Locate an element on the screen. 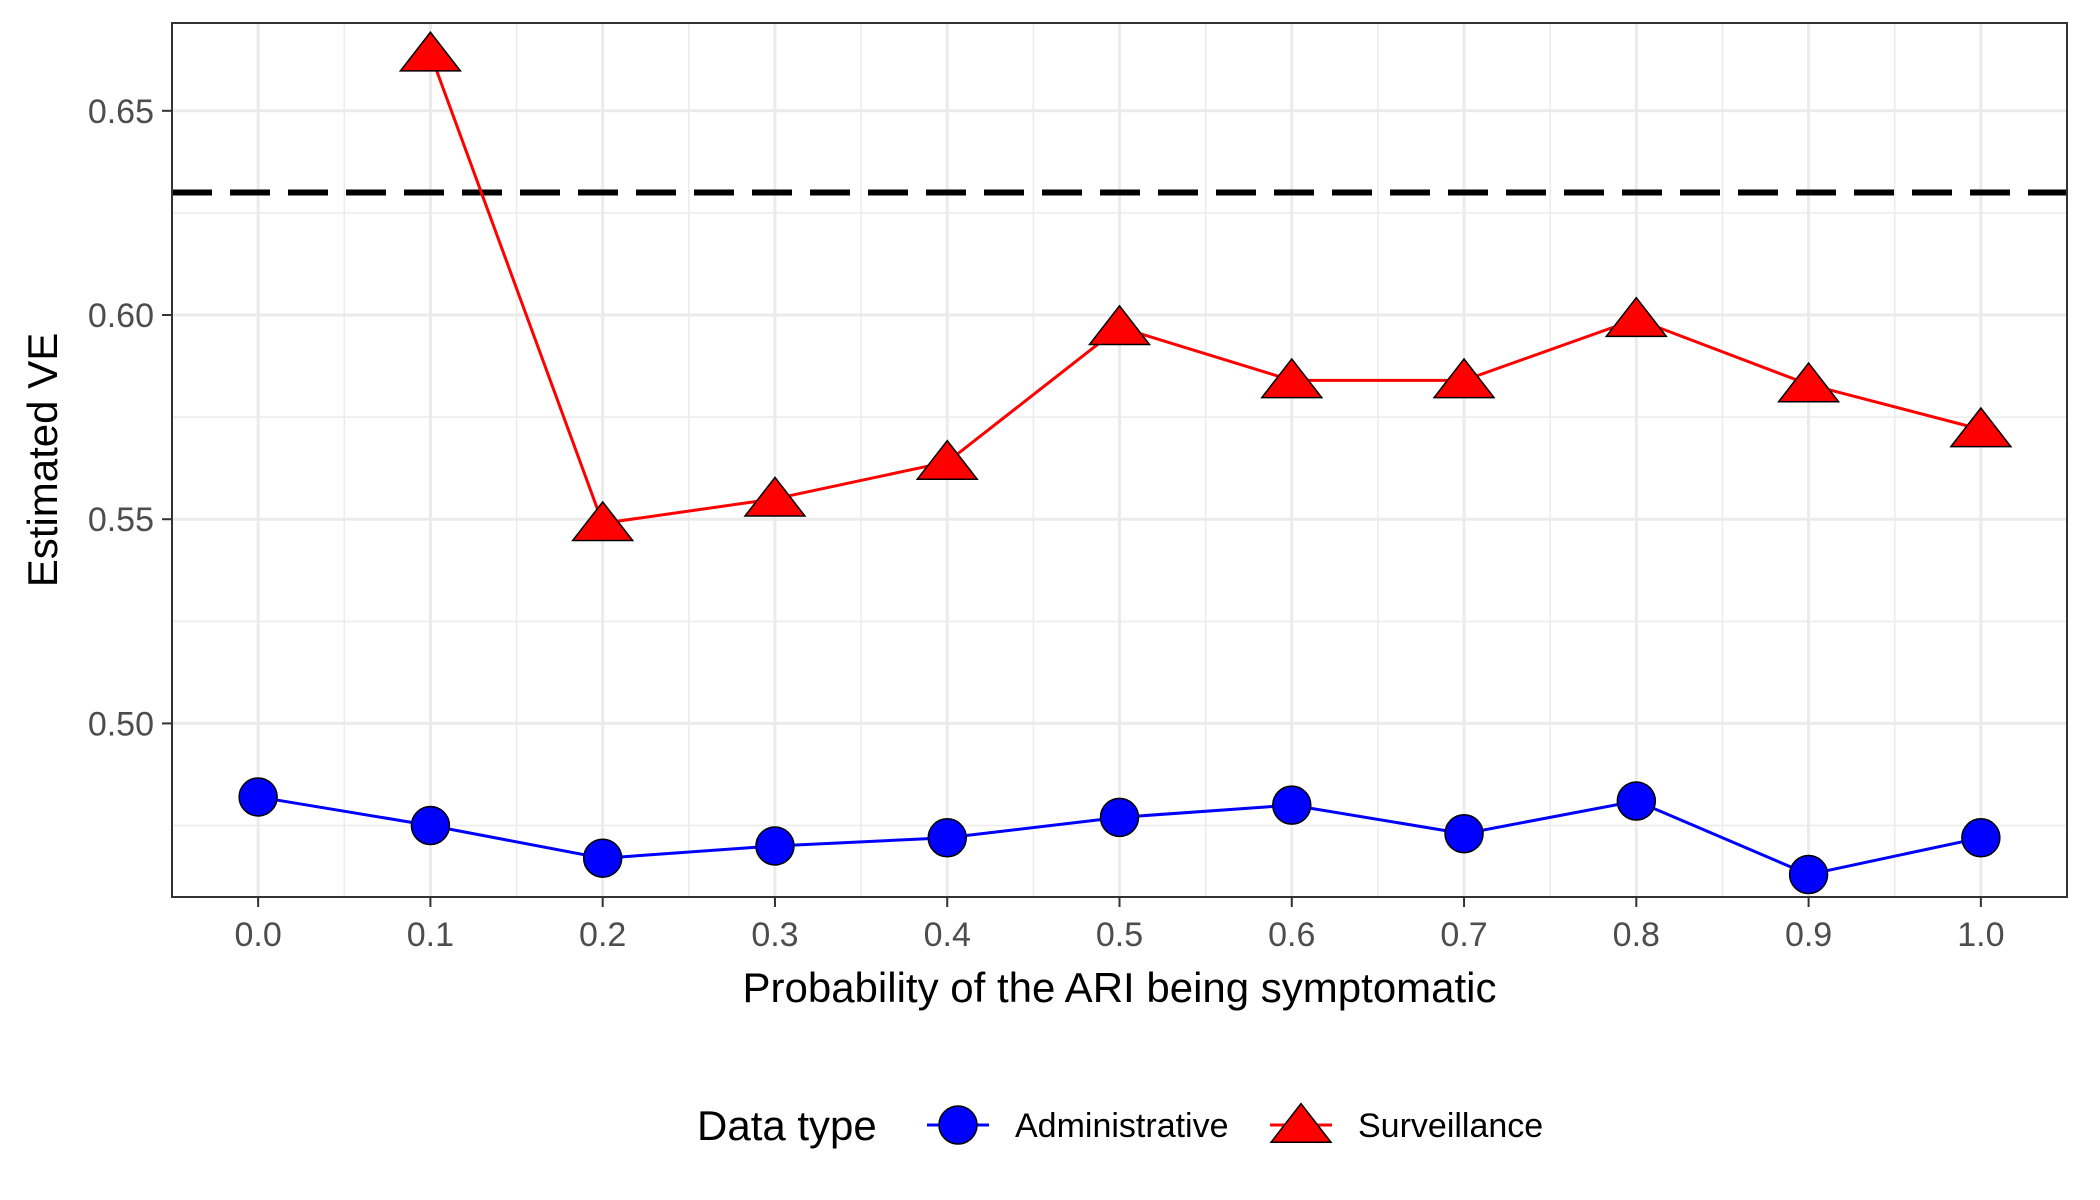 The height and width of the screenshot is (1200, 2100). legend-item-surveillance: Surveillance is located at coordinates (1406, 1123).